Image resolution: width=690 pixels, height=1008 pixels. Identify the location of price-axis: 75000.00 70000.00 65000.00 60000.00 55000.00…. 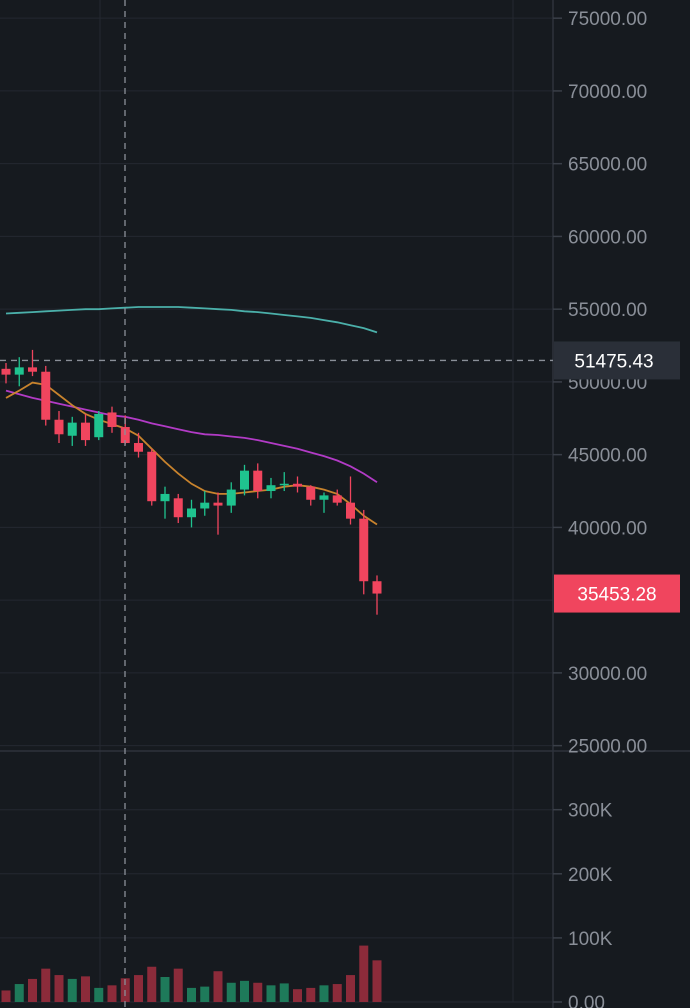
(600, 383).